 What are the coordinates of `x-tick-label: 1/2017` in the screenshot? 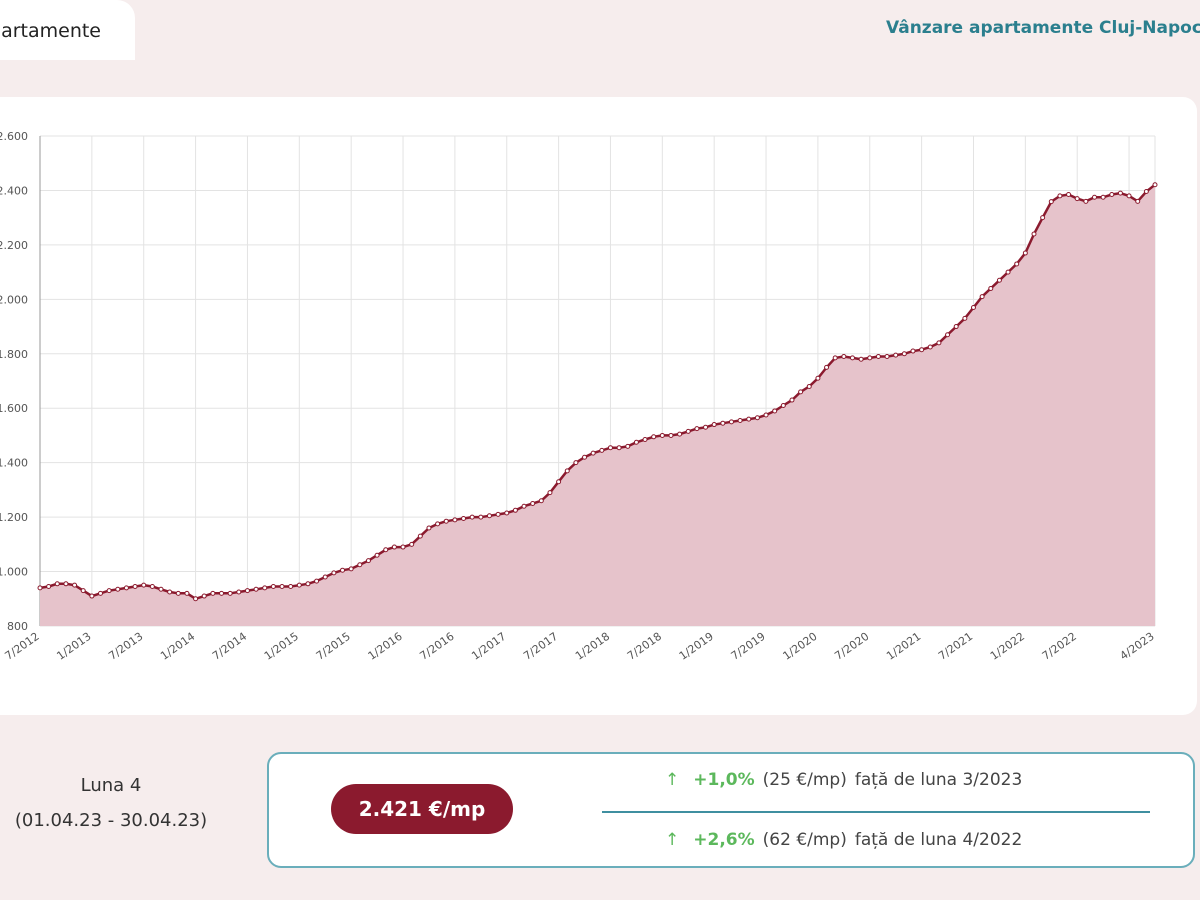 It's located at (488, 646).